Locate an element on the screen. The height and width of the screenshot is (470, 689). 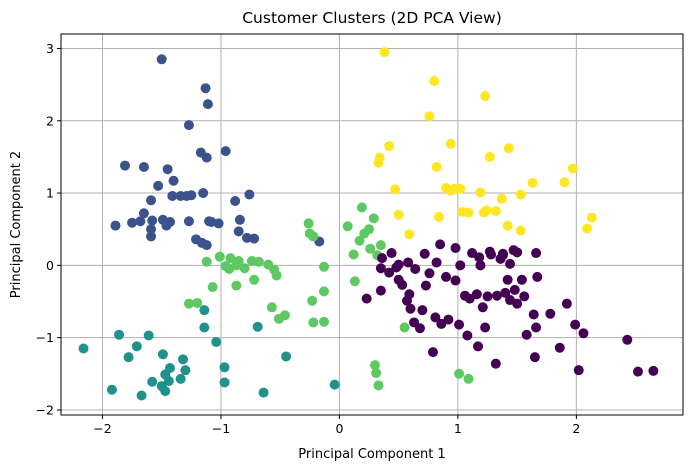
chart-title: Customer Clusters (2D PCA View) is located at coordinates (372, 18).